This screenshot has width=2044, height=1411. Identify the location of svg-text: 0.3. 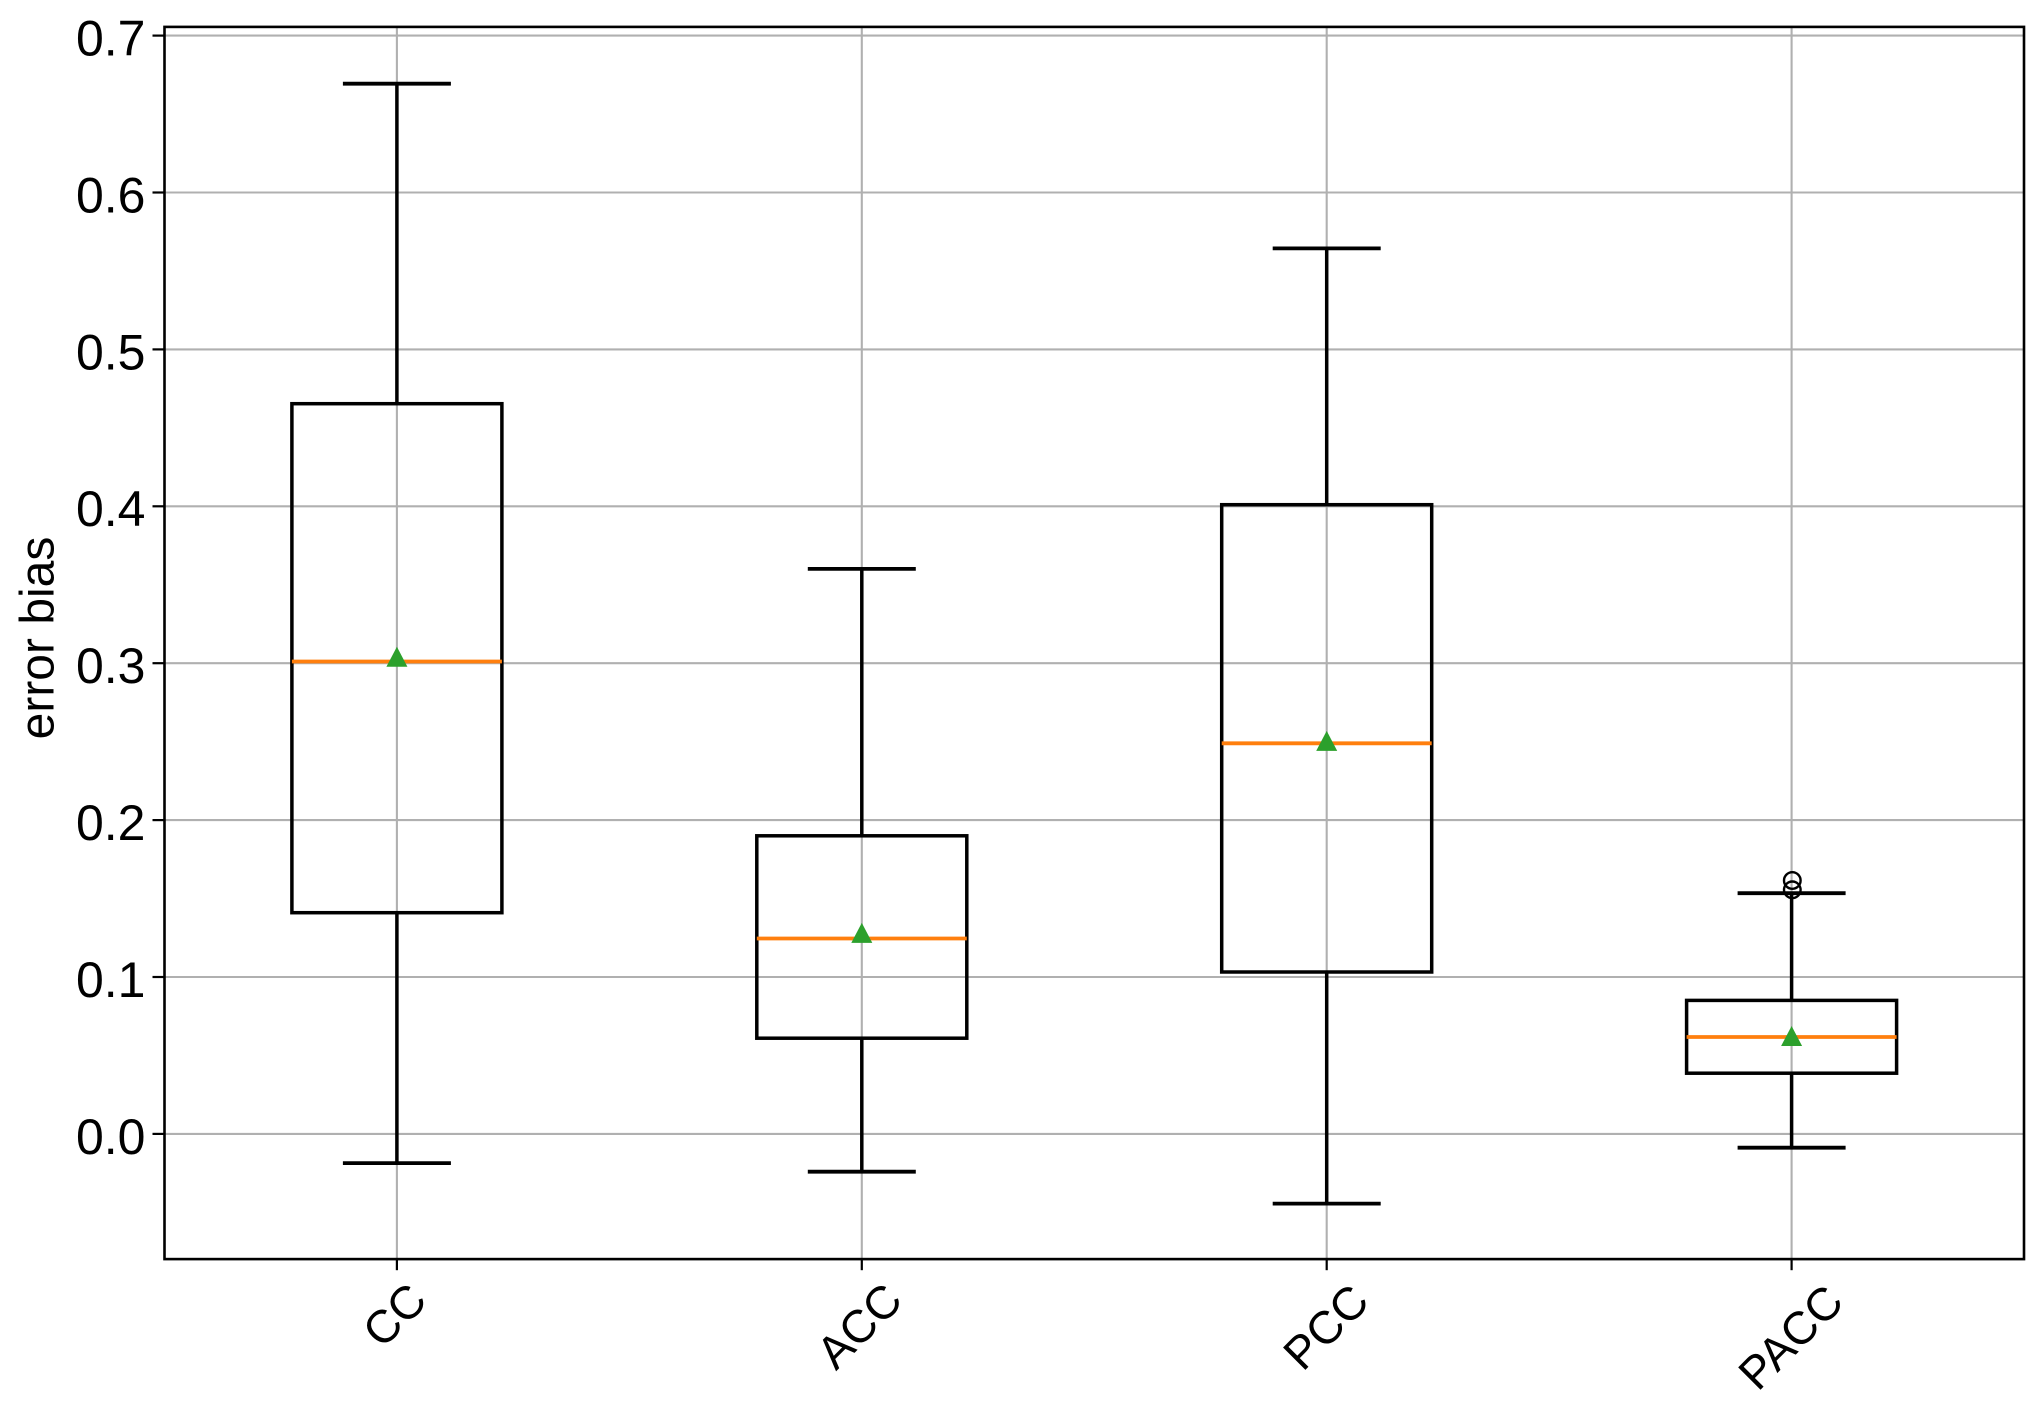
(111, 666).